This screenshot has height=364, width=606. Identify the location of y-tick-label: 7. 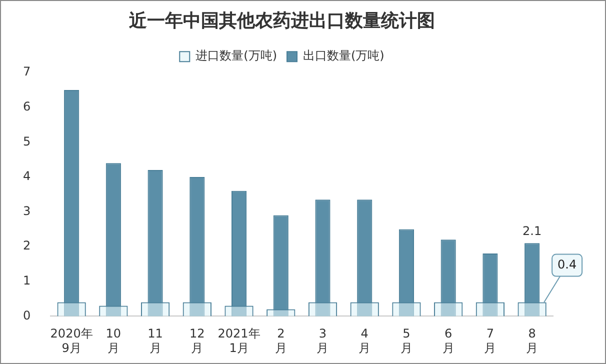
(26, 71).